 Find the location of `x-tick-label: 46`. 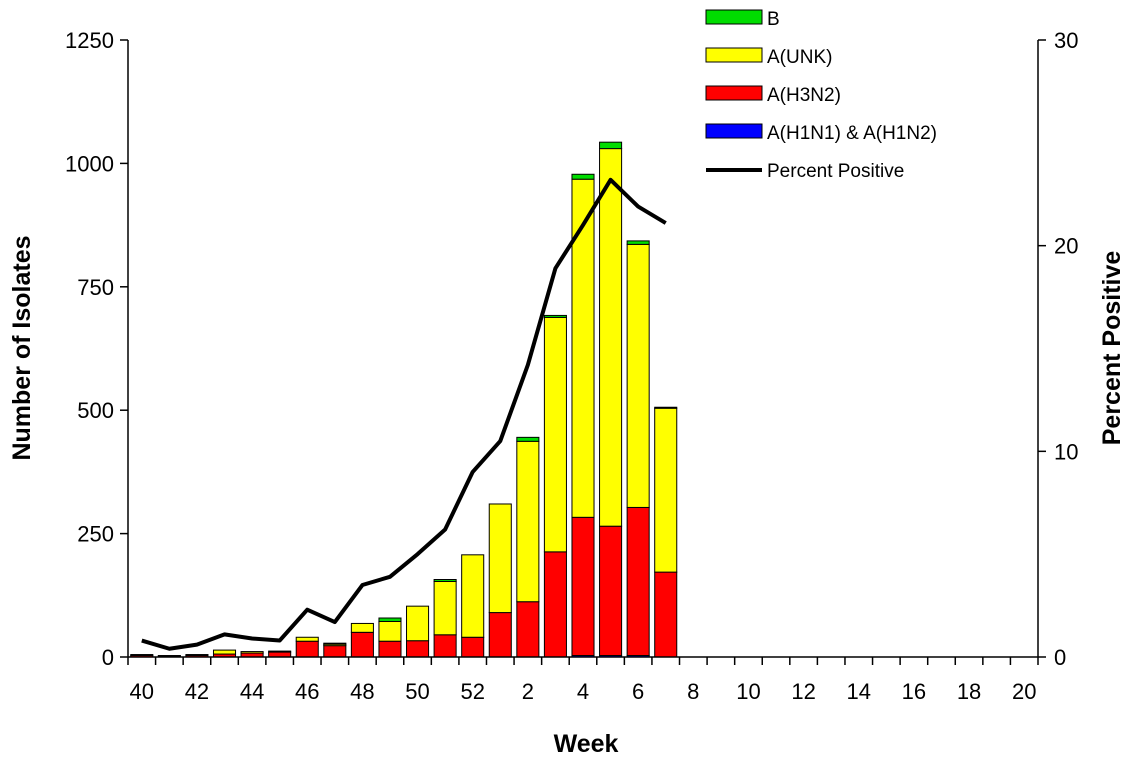

x-tick-label: 46 is located at coordinates (307, 691).